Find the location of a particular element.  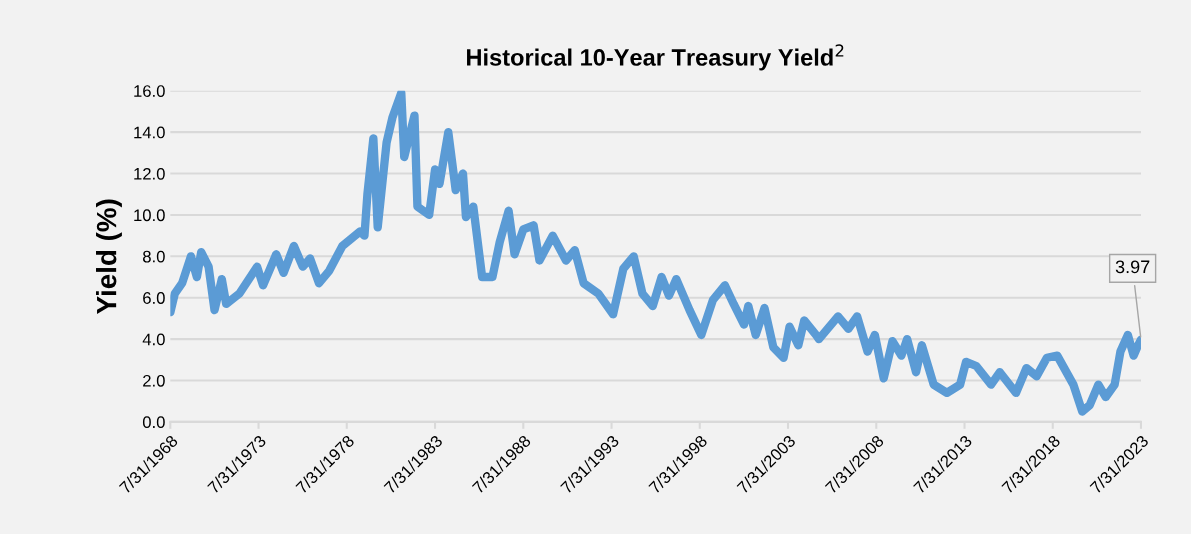

y-tick-label: 4.0 is located at coordinates (153, 339).